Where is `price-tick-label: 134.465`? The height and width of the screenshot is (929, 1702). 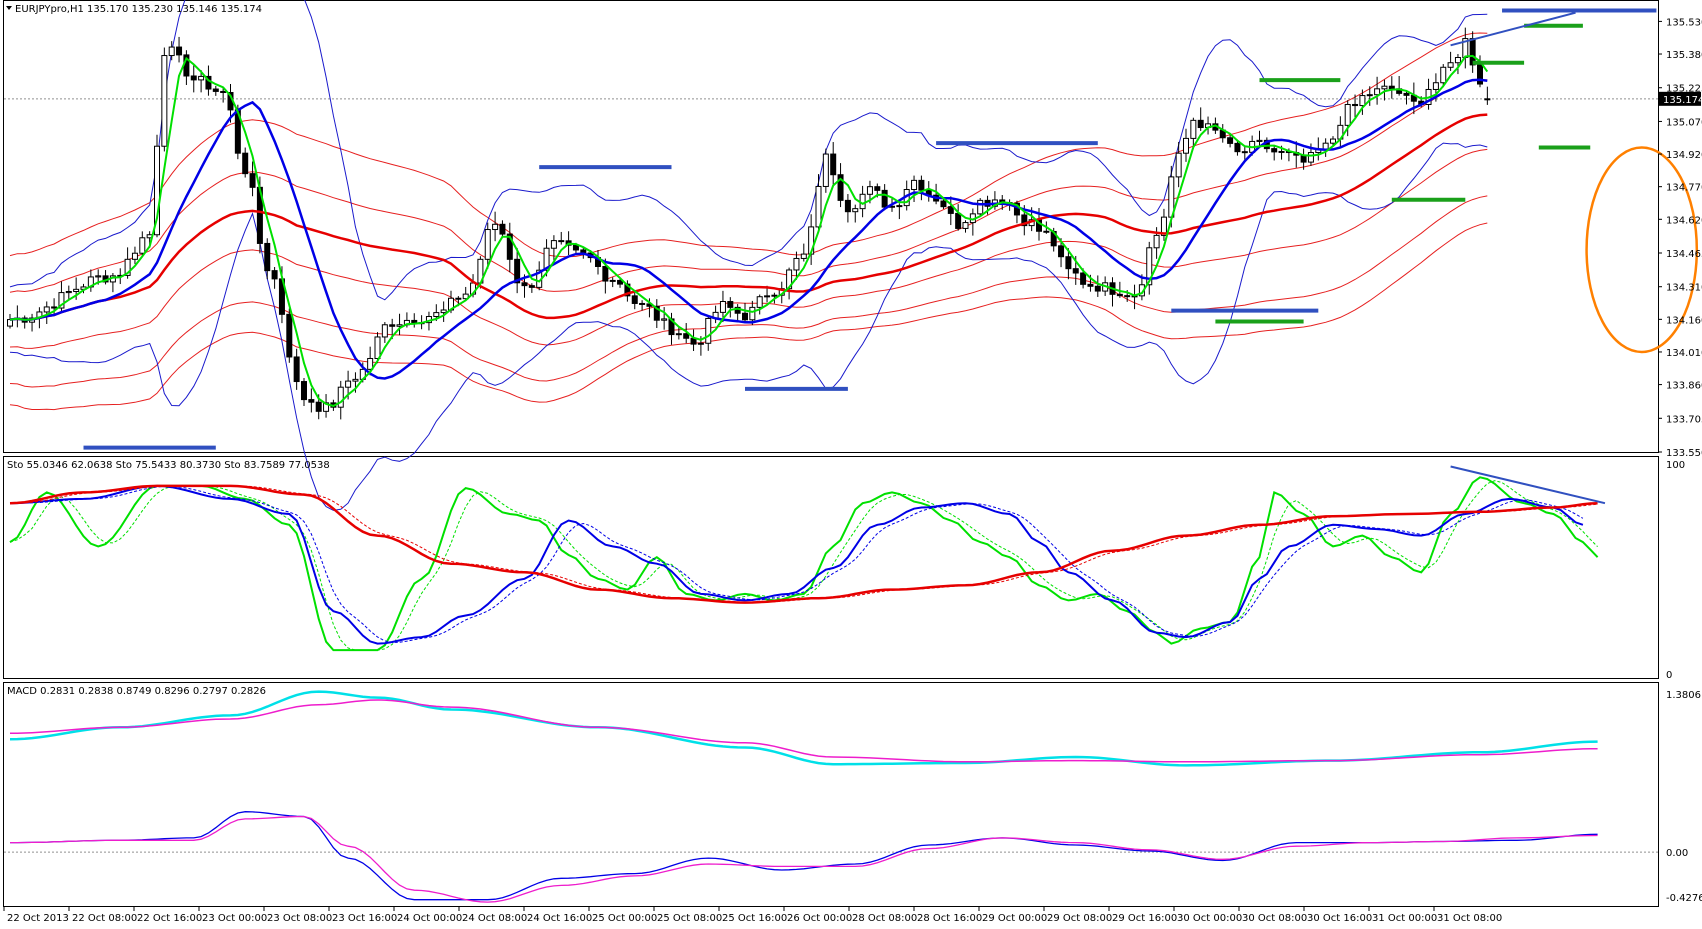 price-tick-label: 134.465 is located at coordinates (1684, 254).